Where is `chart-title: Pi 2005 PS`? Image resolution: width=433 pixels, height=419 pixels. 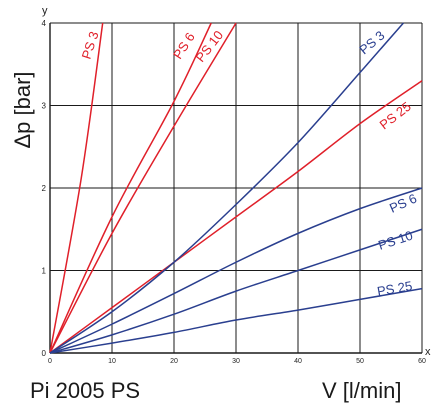
chart-title: Pi 2005 PS is located at coordinates (85, 390).